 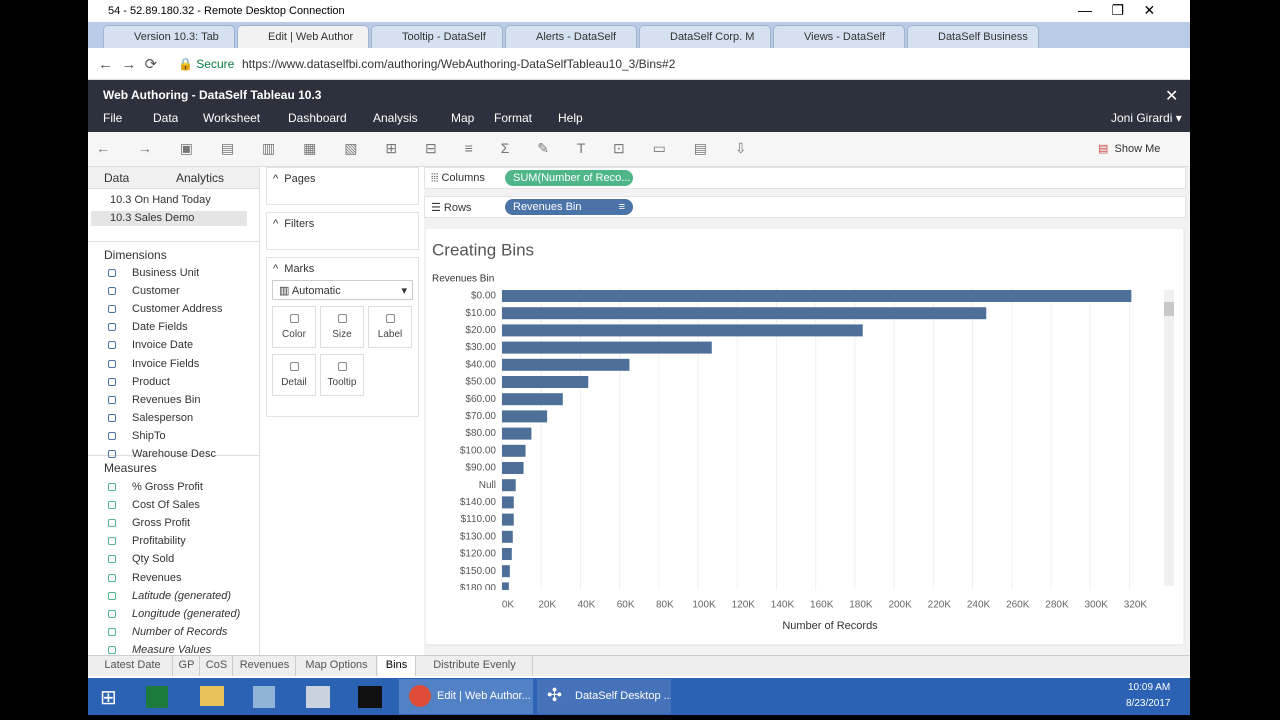 What do you see at coordinates (174, 454) in the screenshot?
I see `dimension-field: Warehouse Desc` at bounding box center [174, 454].